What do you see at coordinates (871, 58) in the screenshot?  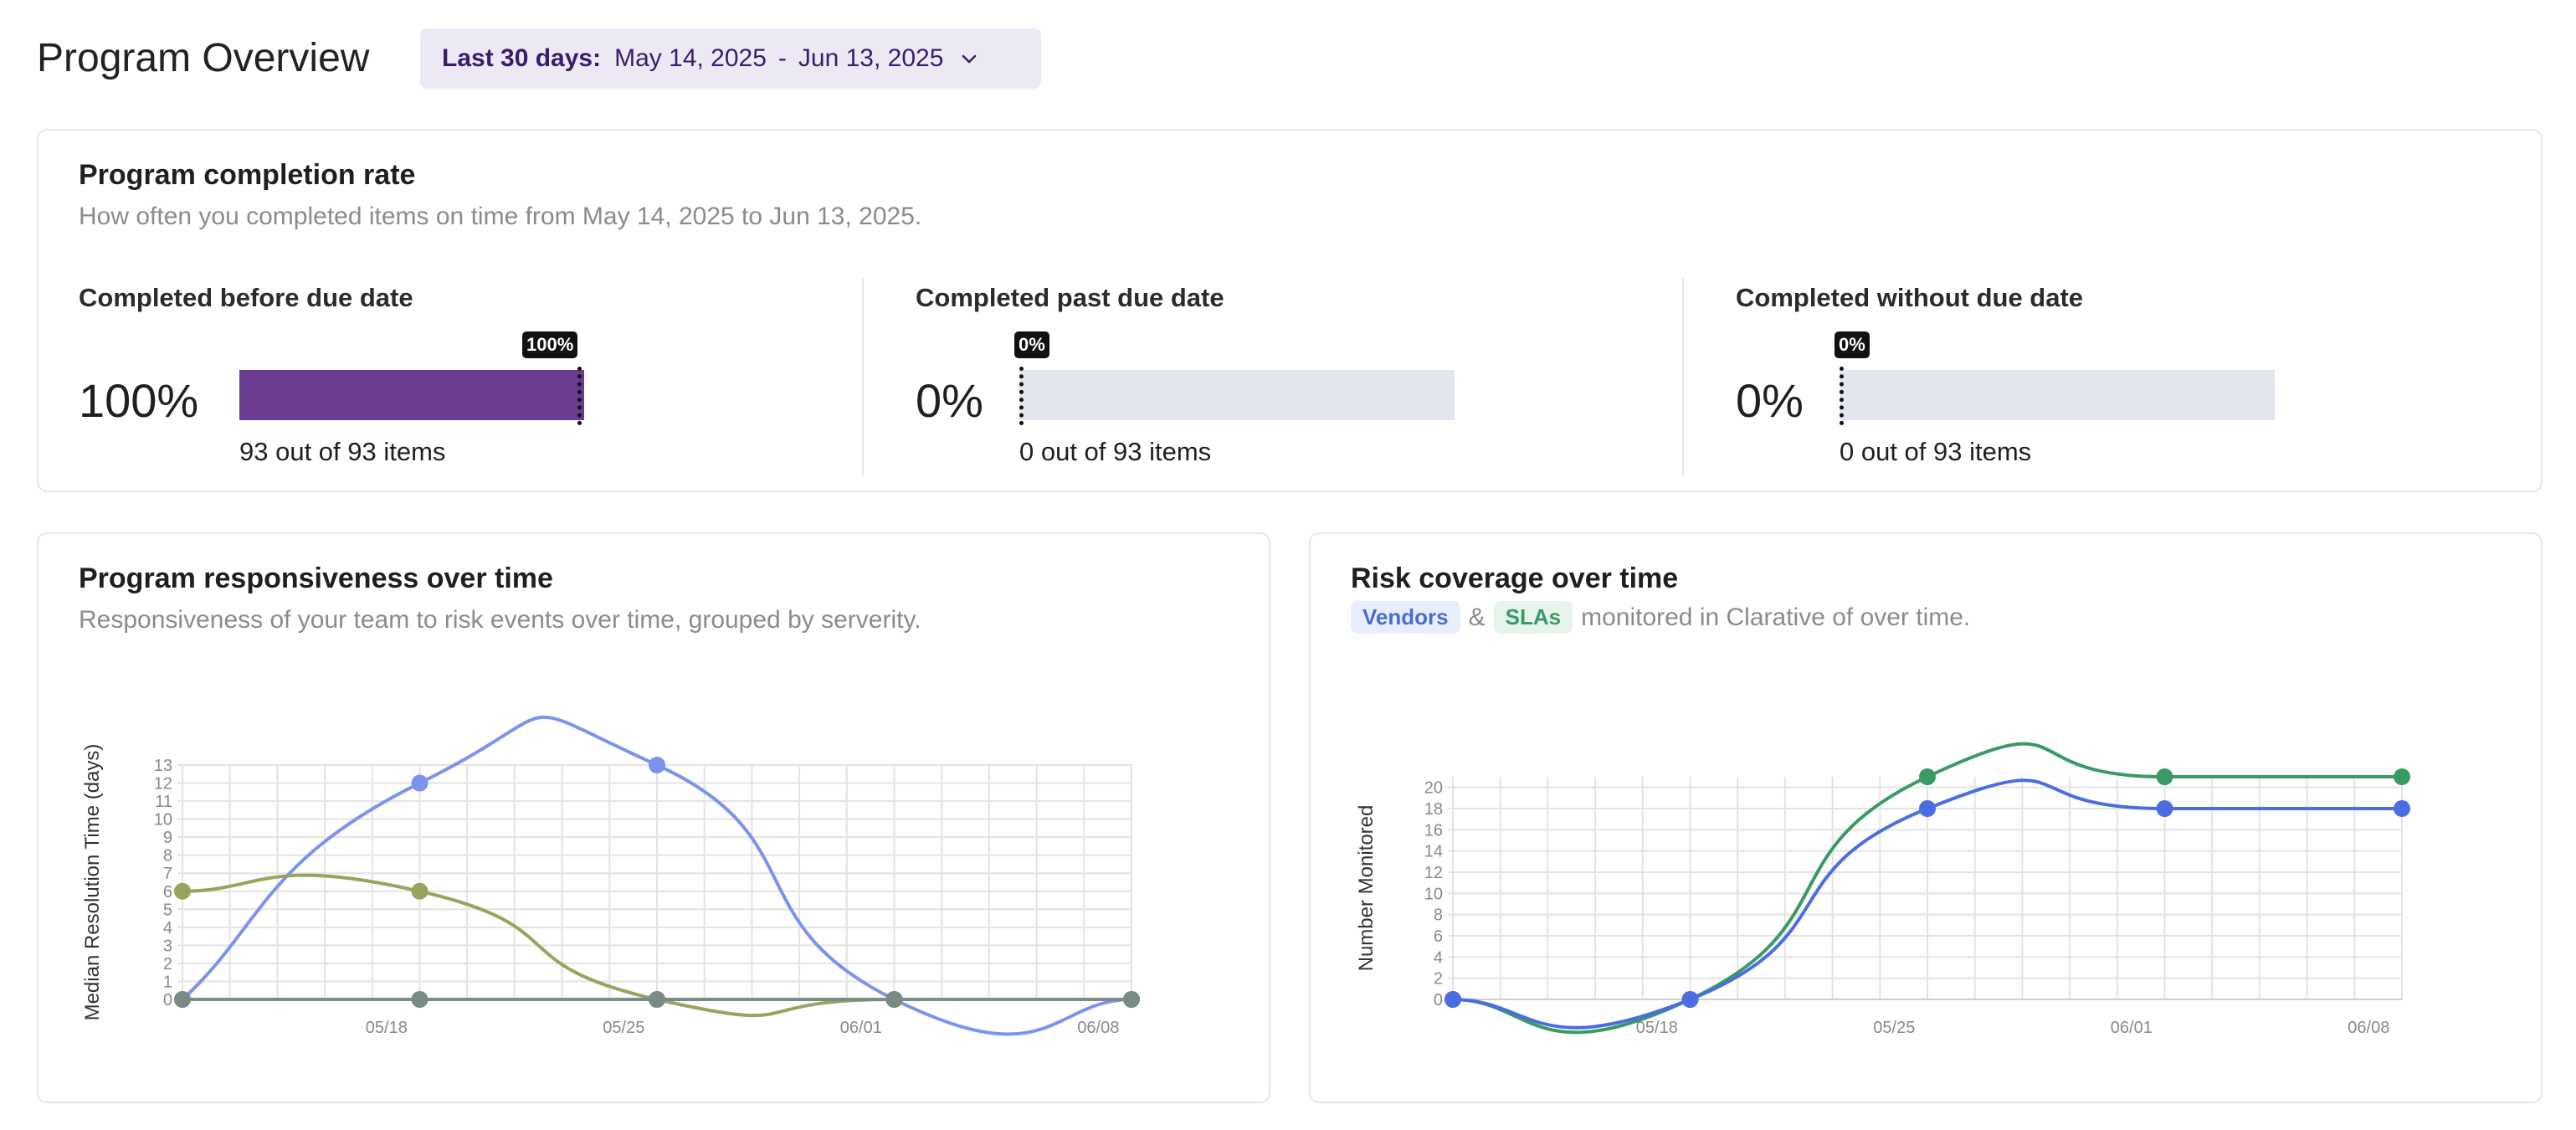 I see `date-range-end: Jun 13, 2025` at bounding box center [871, 58].